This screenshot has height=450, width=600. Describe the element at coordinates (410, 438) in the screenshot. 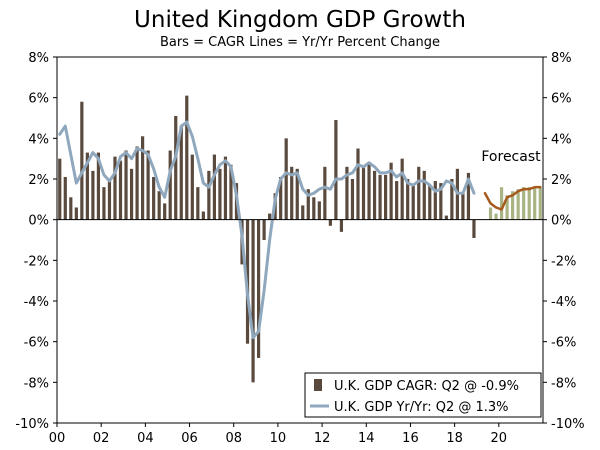

I see `x-tick-label: 16` at that location.